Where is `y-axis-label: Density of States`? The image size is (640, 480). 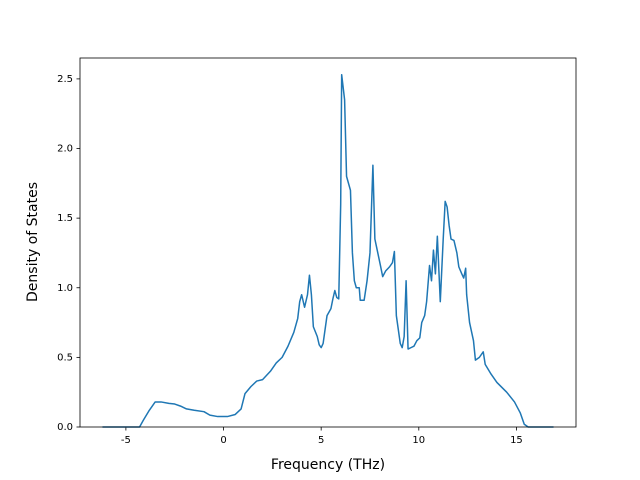
y-axis-label: Density of States is located at coordinates (33, 242).